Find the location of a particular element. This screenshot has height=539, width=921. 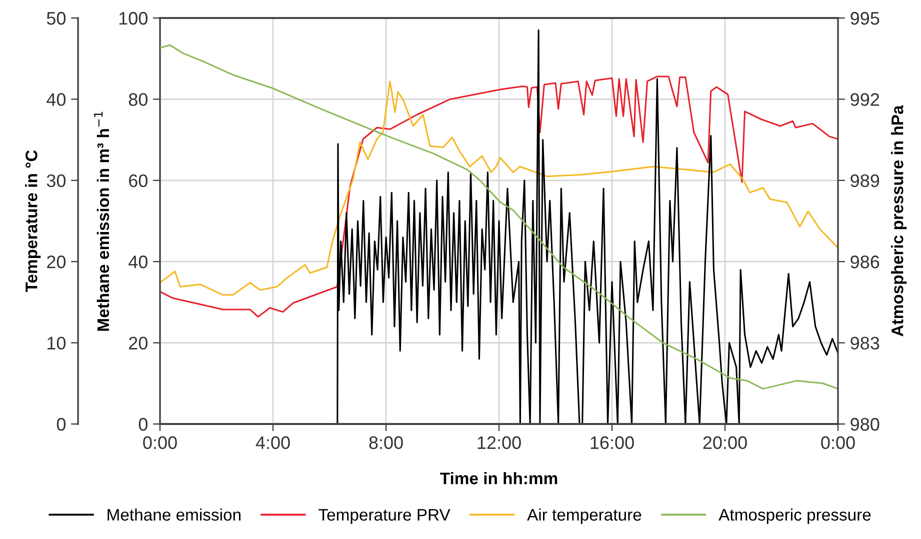

y3-tick-label: 80 is located at coordinates (138, 99).